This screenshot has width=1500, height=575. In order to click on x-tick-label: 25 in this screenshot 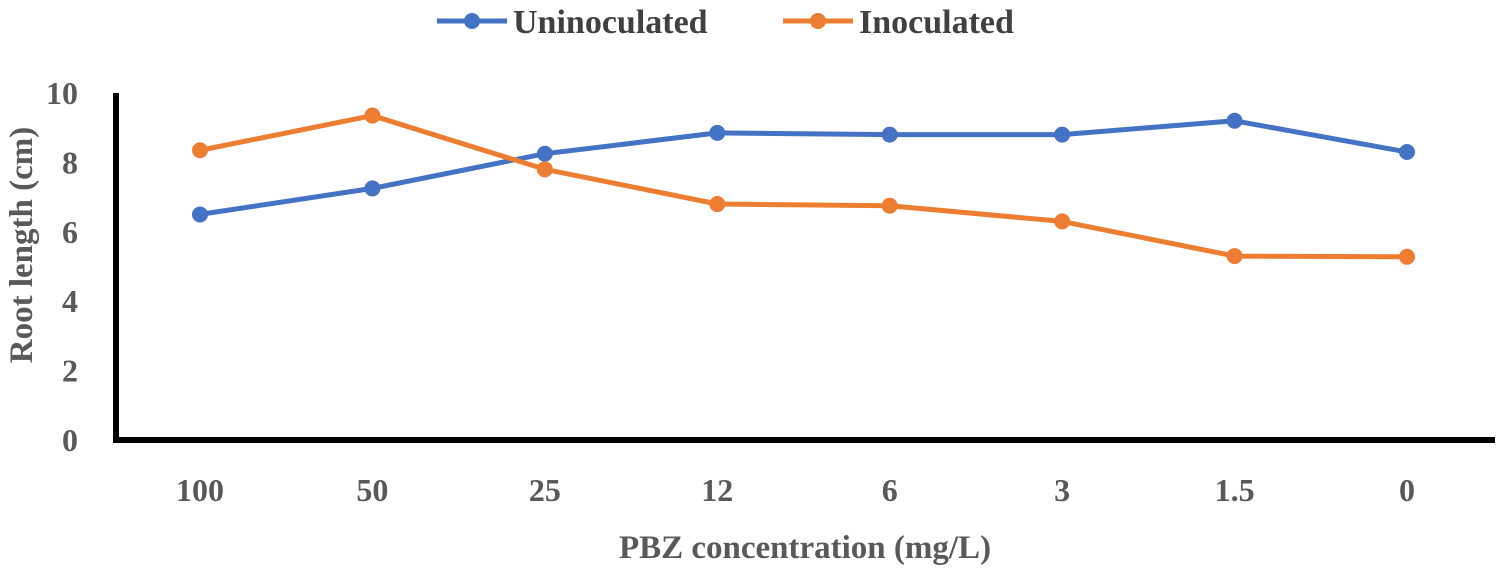, I will do `click(545, 490)`.